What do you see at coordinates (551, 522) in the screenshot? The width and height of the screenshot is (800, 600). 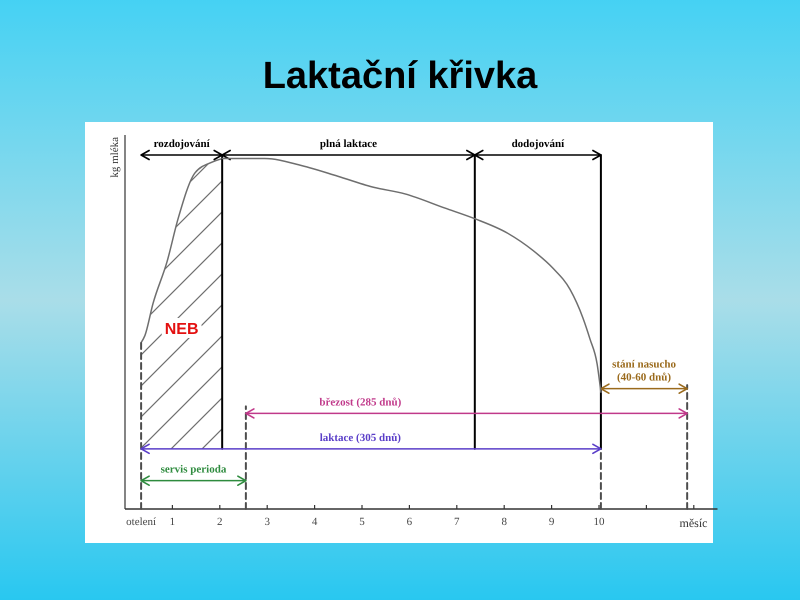 I see `x-tick-label: 9` at bounding box center [551, 522].